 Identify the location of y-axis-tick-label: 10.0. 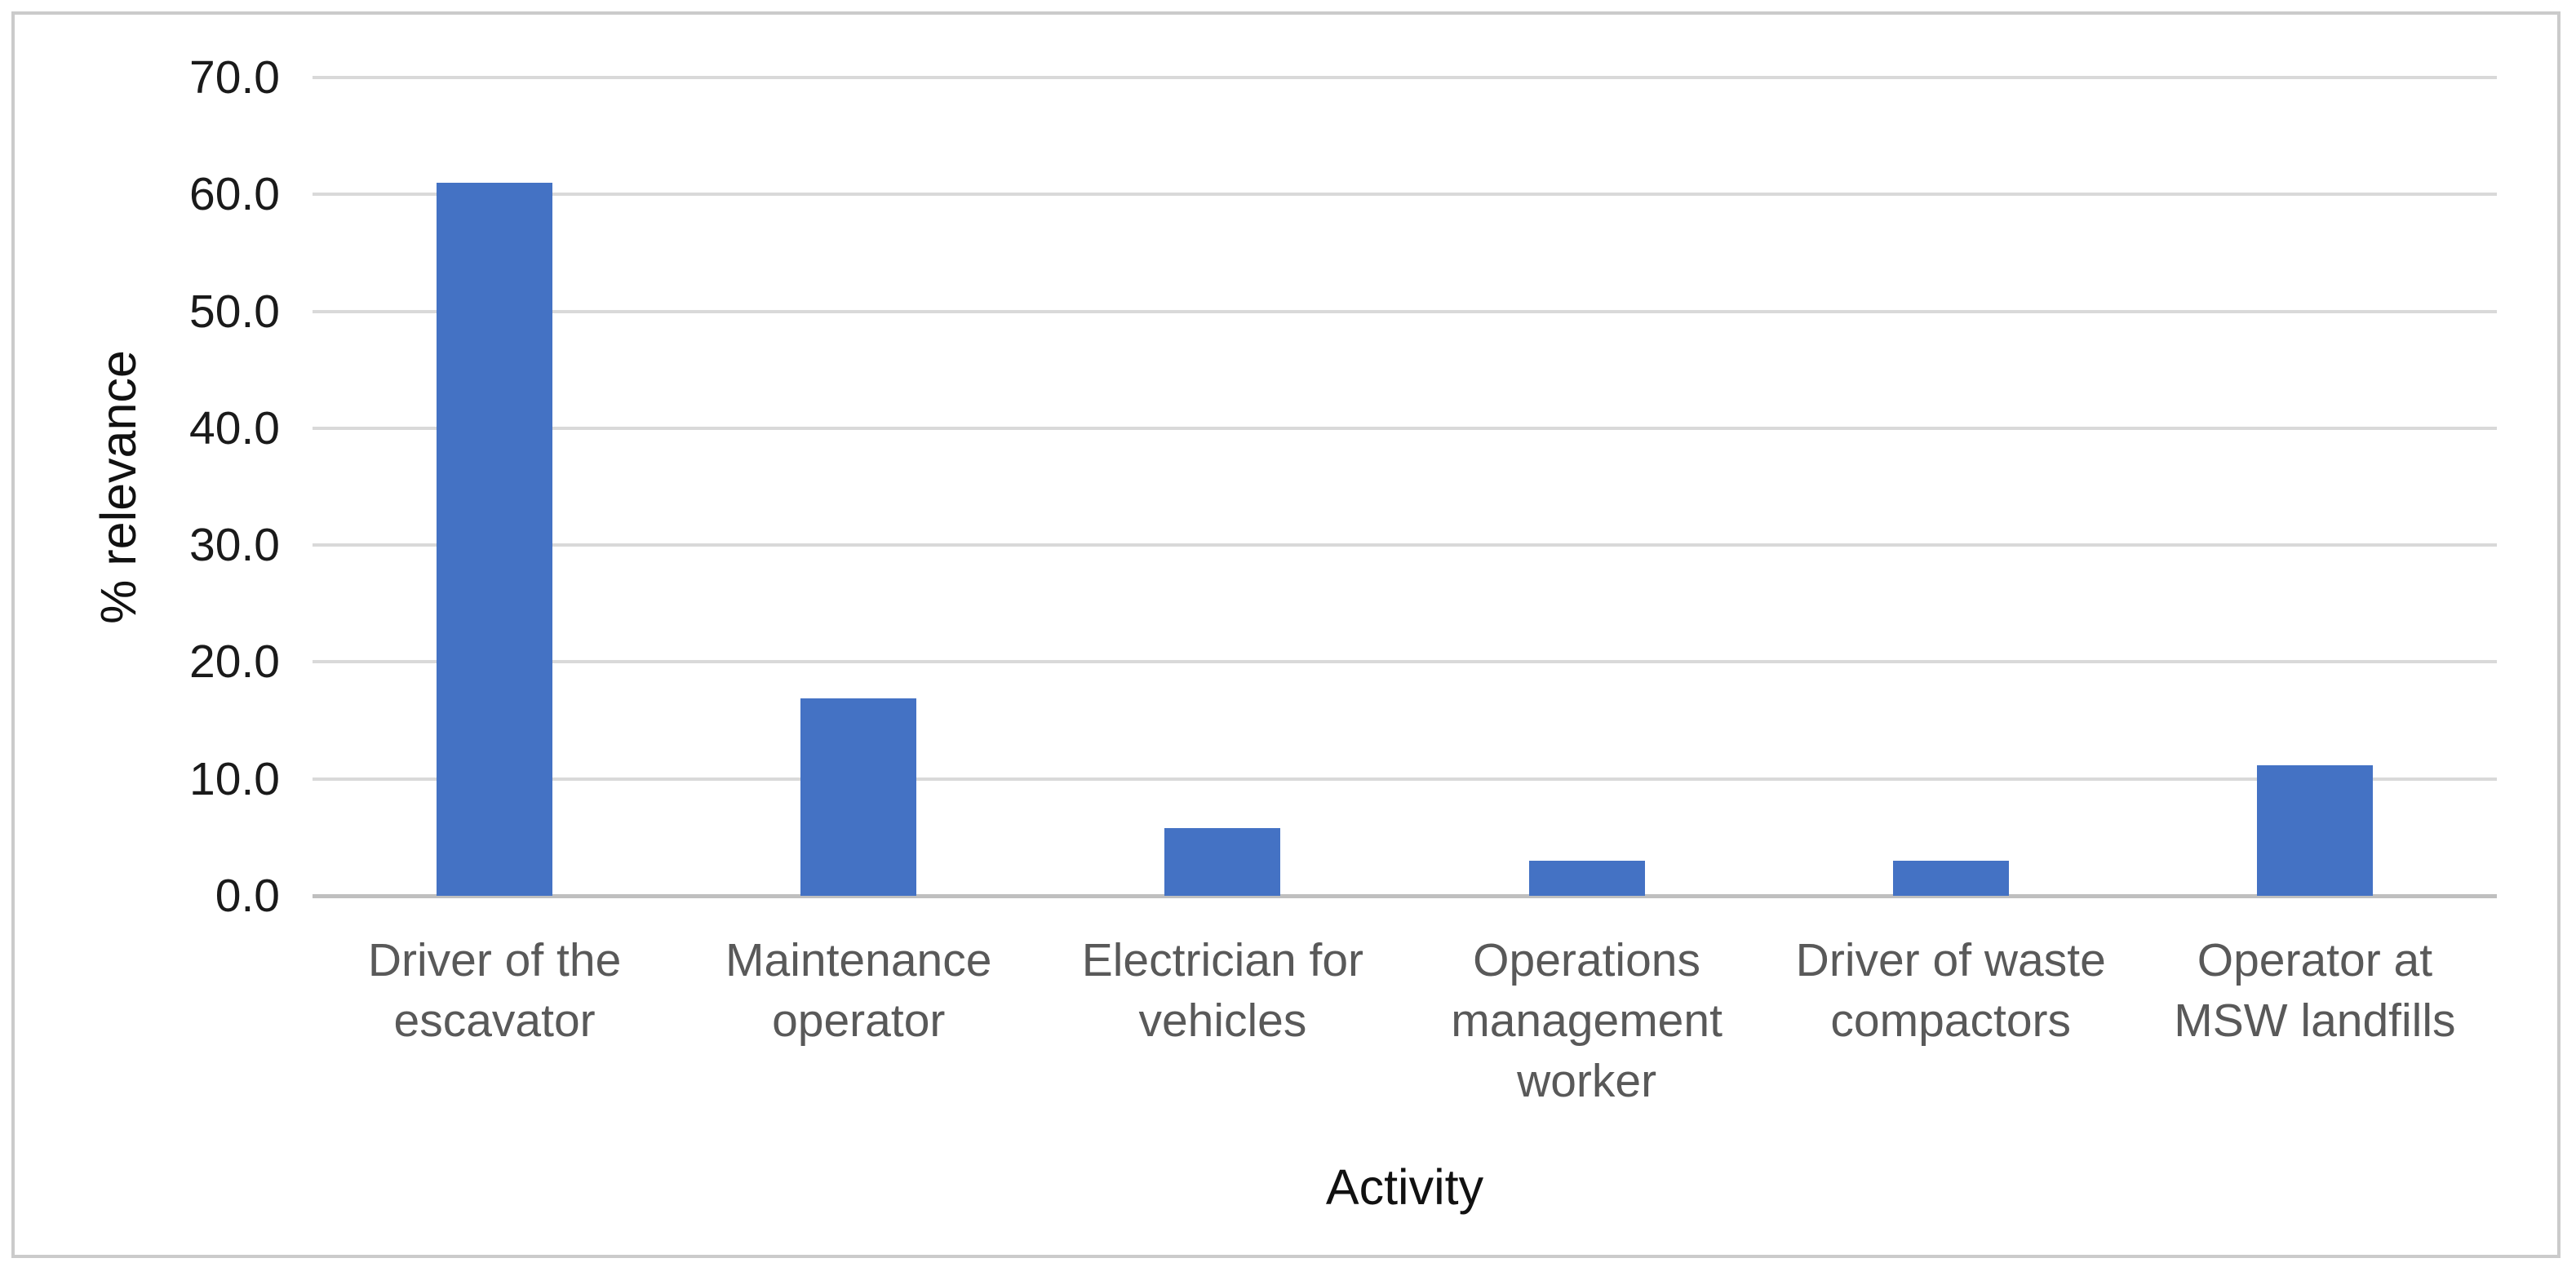
(234, 779).